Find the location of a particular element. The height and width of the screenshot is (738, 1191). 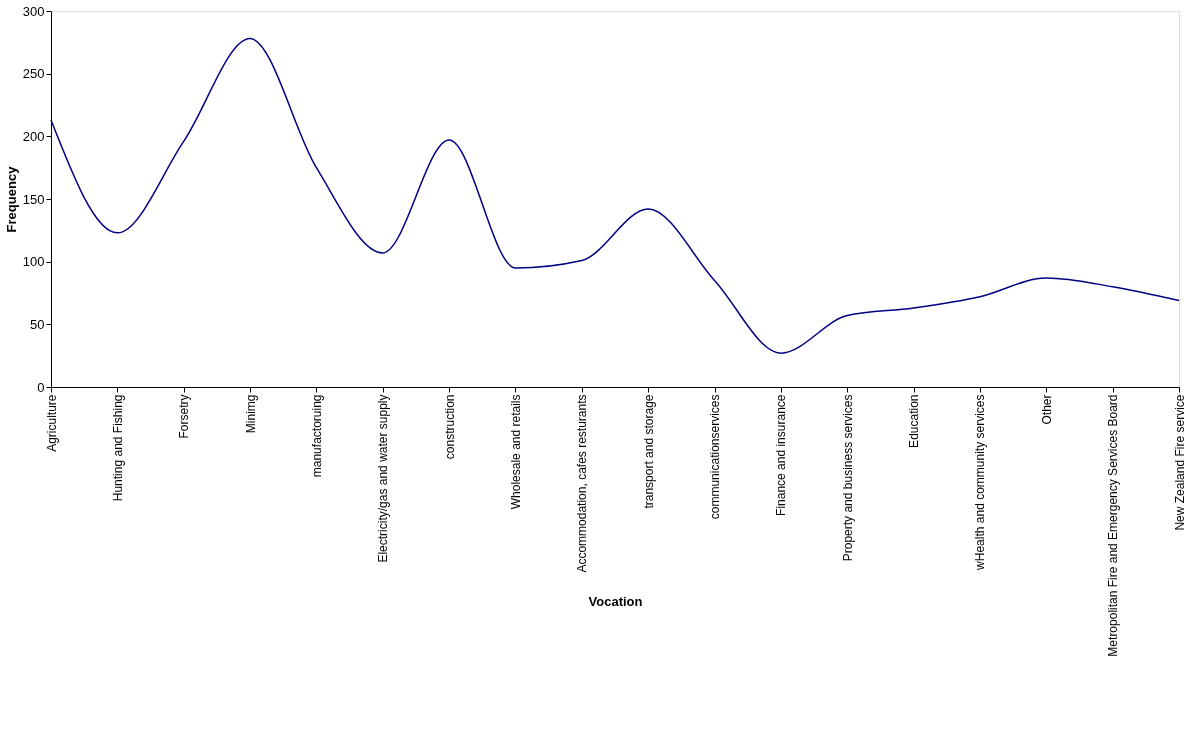

x-tick-label: Electricity/gas and water supply is located at coordinates (383, 478).